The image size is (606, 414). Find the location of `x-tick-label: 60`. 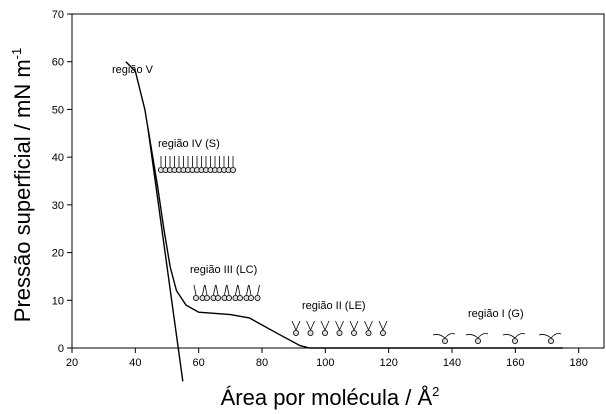

x-tick-label: 60 is located at coordinates (199, 363).